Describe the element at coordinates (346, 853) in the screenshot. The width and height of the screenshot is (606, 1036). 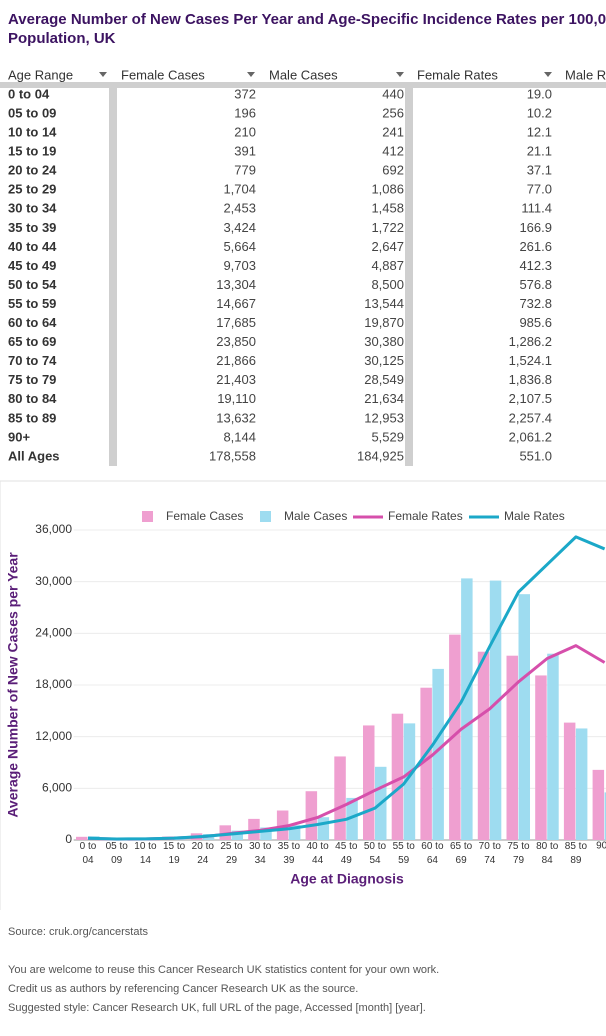
I see `x-tick-label: 45 to 49` at that location.